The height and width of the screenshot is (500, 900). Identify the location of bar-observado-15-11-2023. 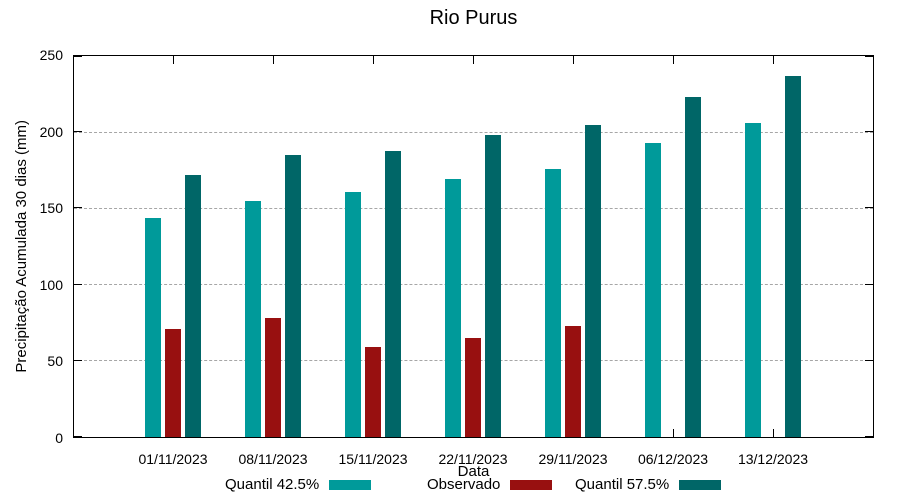
(373, 392).